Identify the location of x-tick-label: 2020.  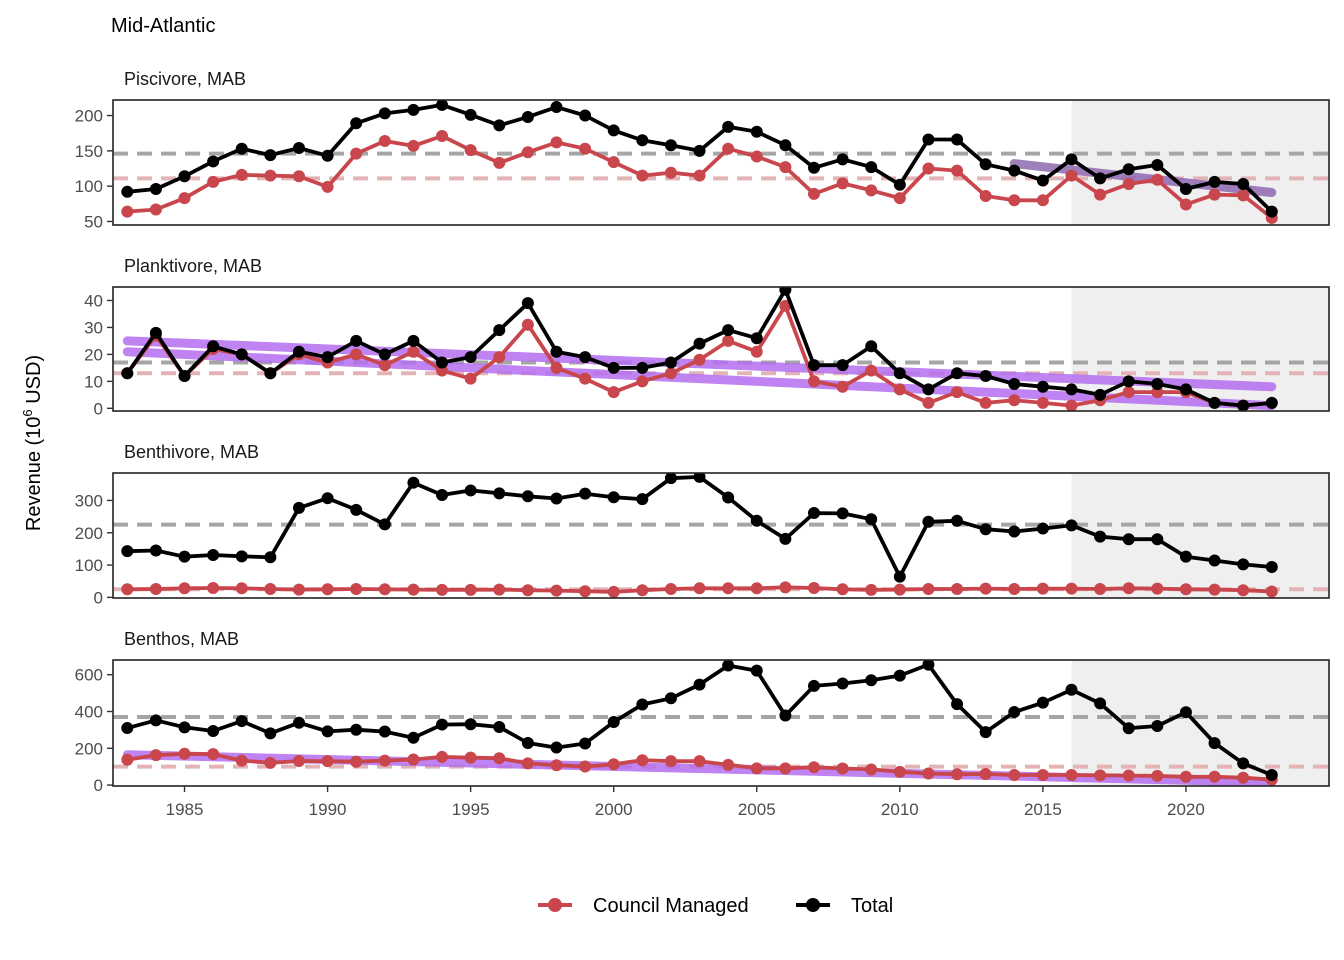
(1186, 809).